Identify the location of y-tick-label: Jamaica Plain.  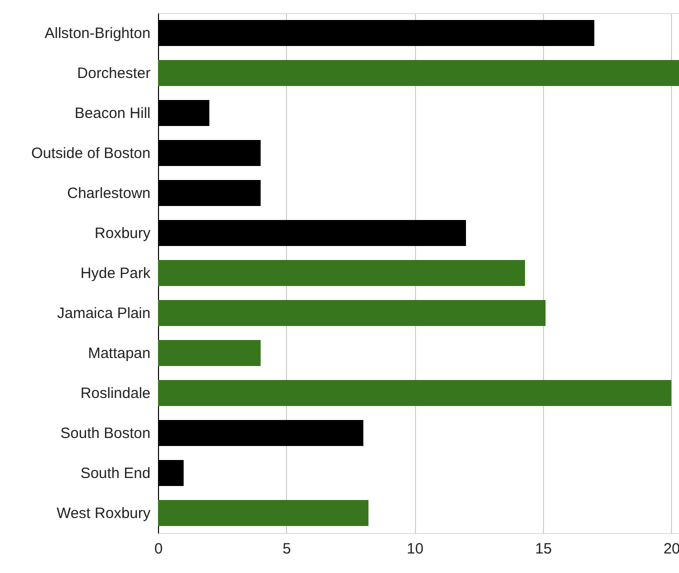
(103, 313).